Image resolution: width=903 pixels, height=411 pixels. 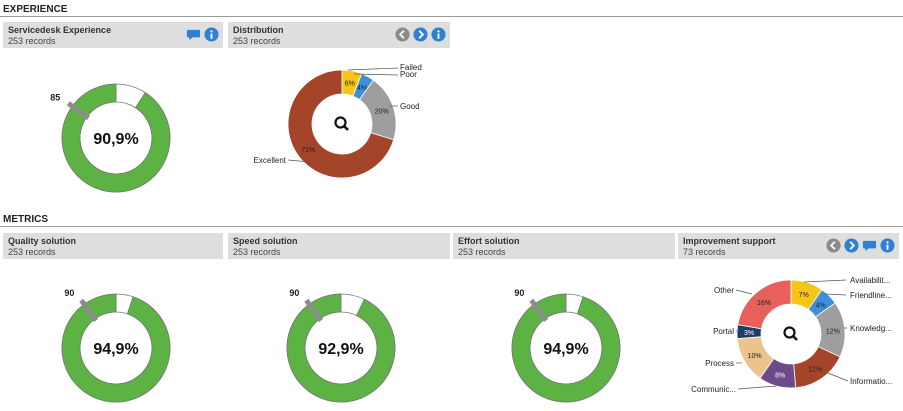 What do you see at coordinates (113, 35) in the screenshot?
I see `panel-header-servicedesk: Servicedesk Experience 253 records` at bounding box center [113, 35].